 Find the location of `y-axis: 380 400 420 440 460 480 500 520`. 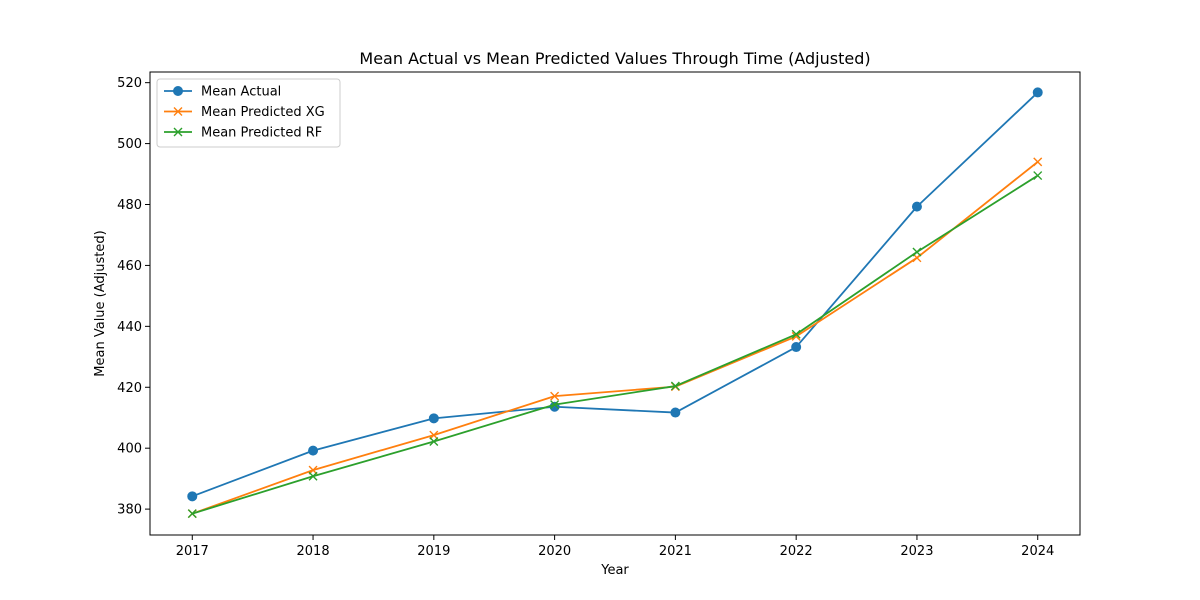

y-axis: 380 400 420 440 460 480 500 520 is located at coordinates (133, 297).